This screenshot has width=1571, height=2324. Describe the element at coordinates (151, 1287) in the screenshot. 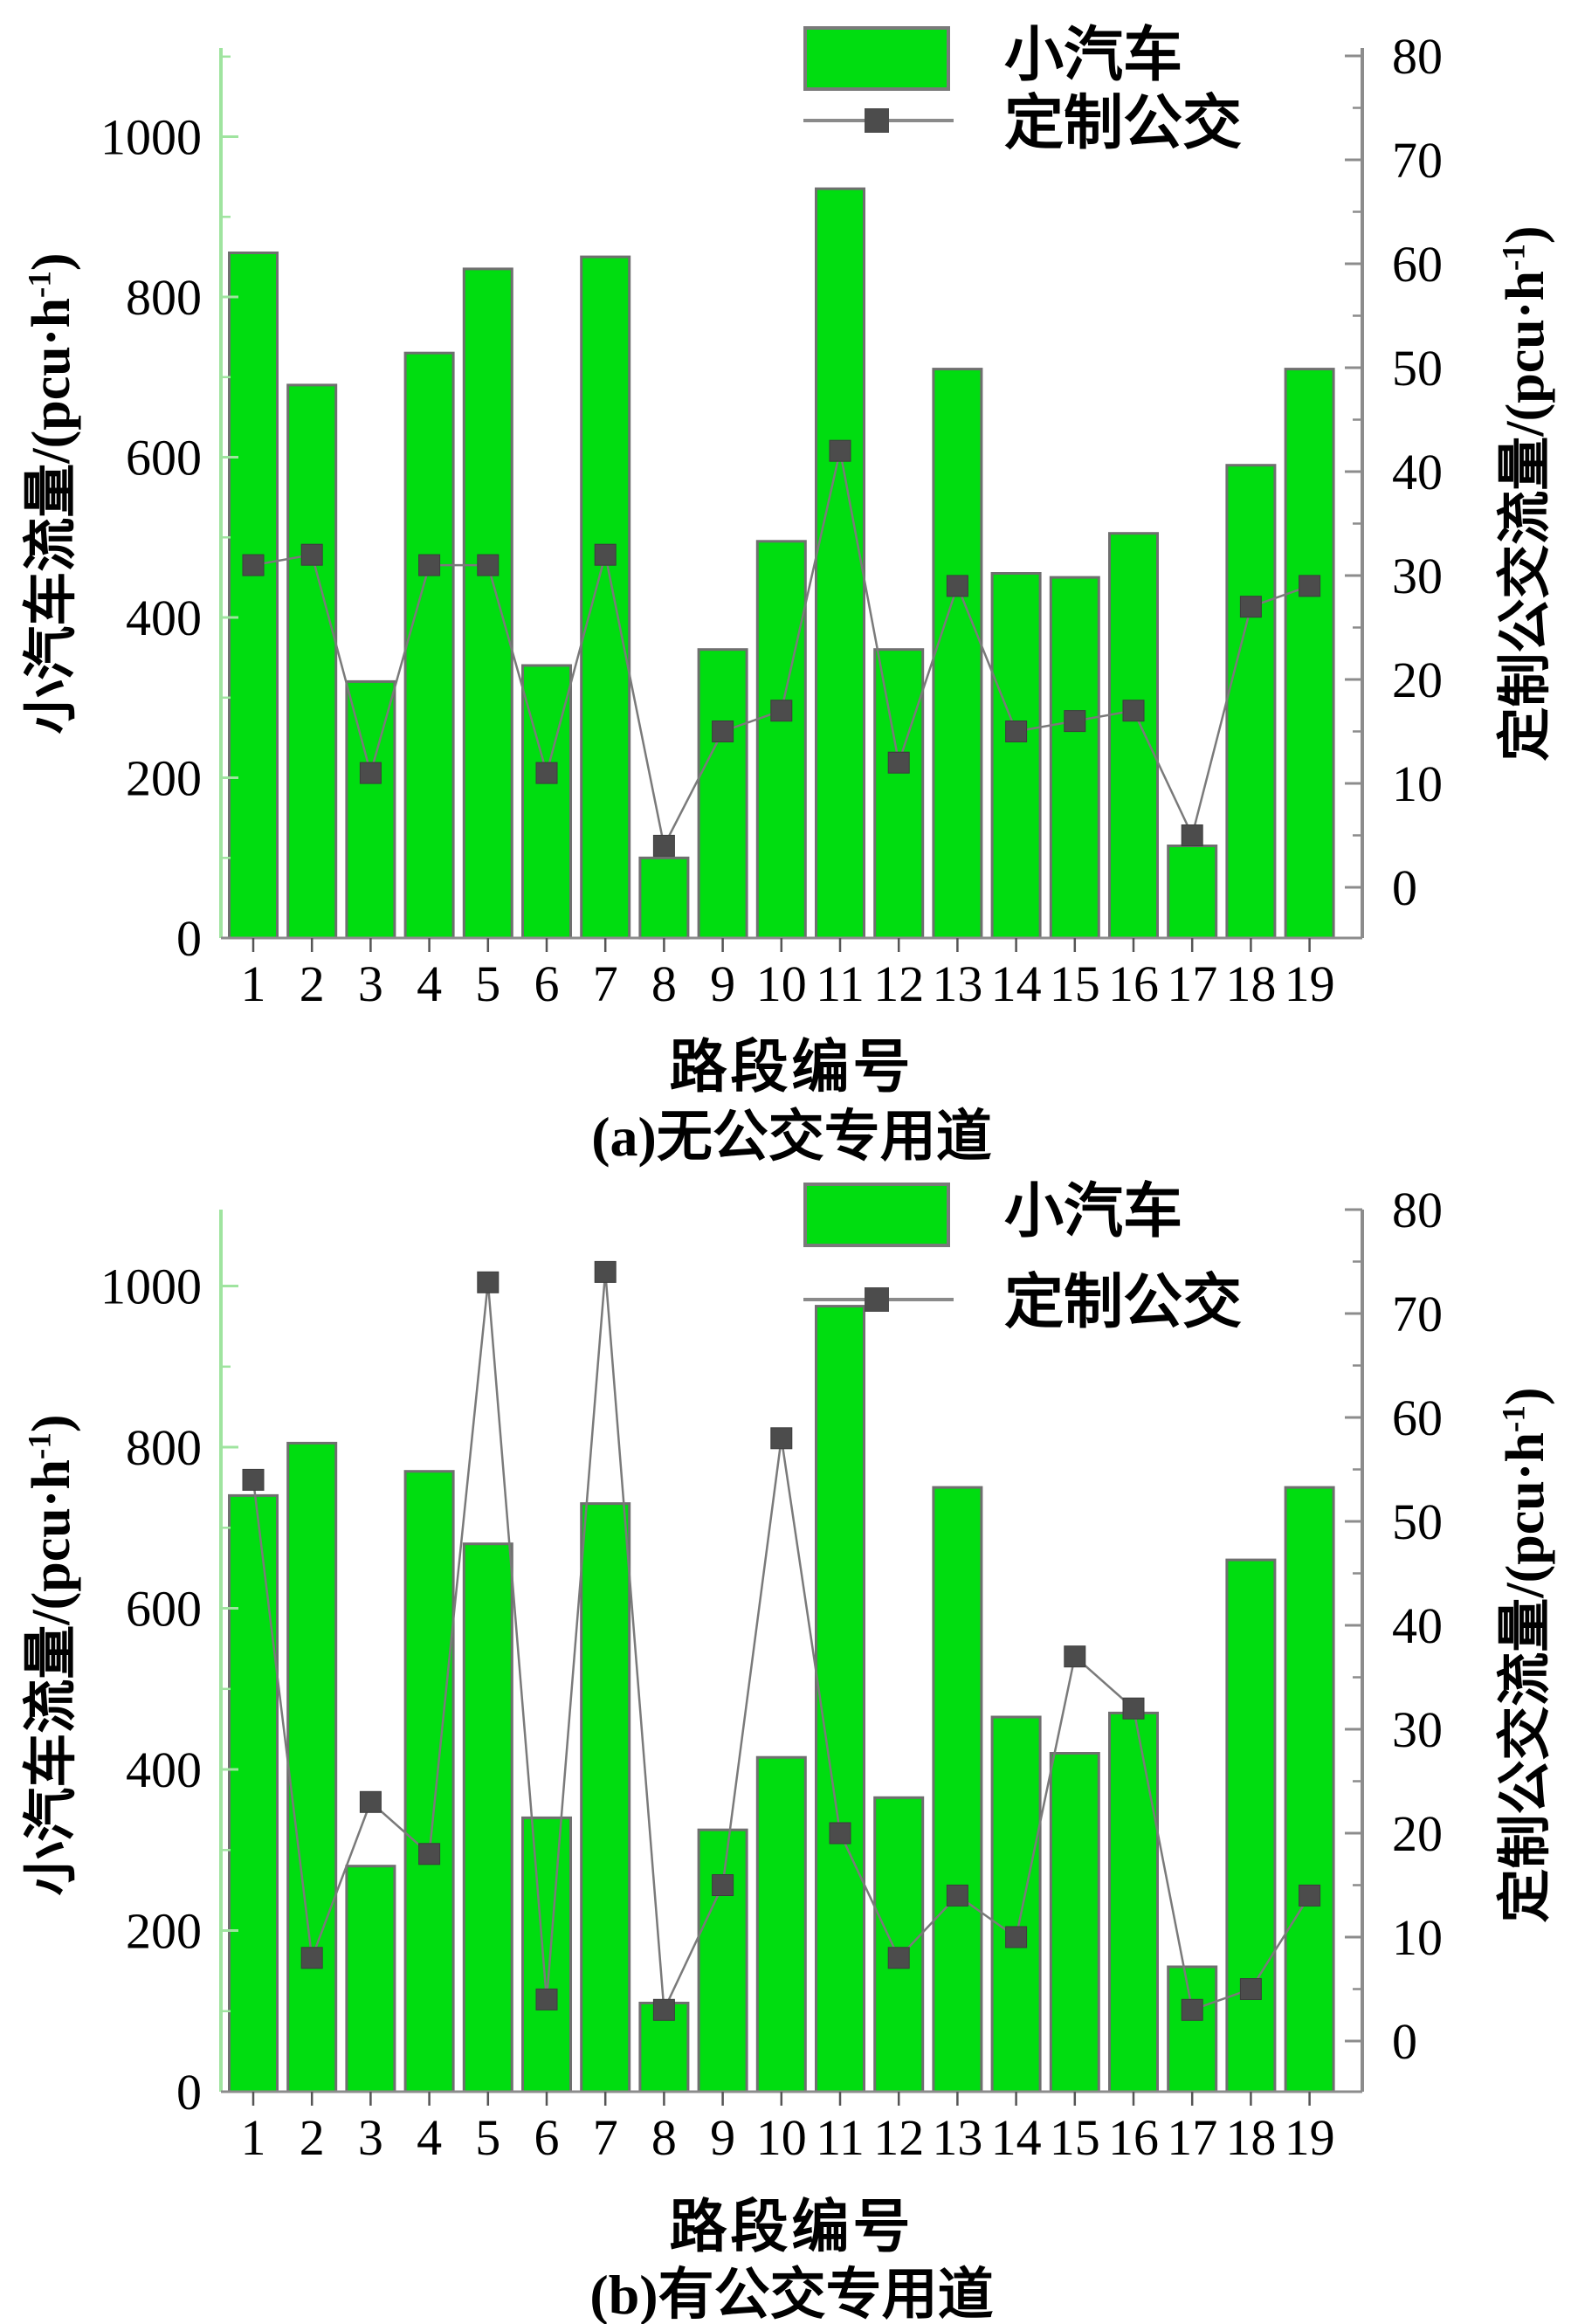

I see `left-axis-tick-label: 1000` at that location.